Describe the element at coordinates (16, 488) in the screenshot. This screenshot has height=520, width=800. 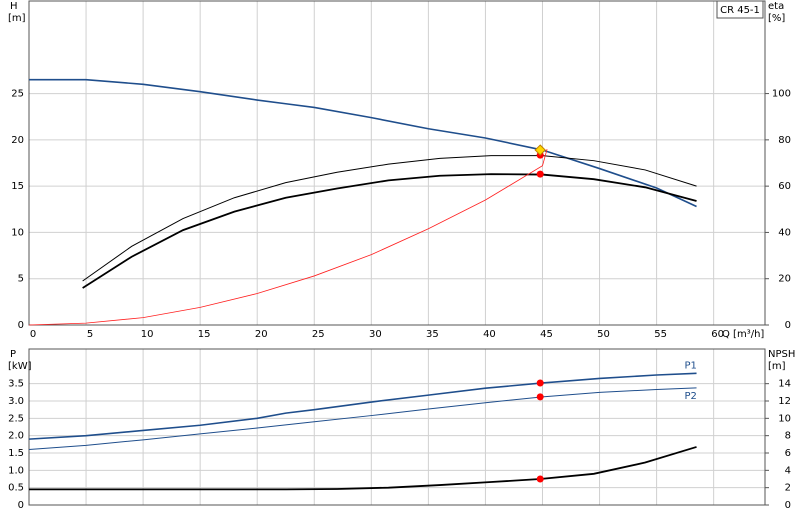
I see `y-tick-label: 0.5` at that location.